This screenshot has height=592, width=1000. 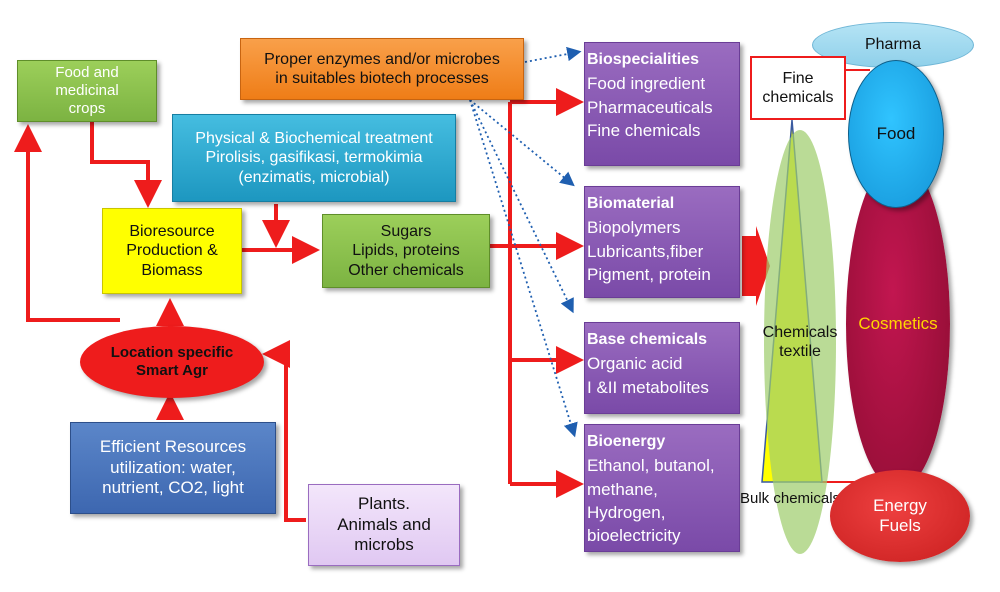 I want to click on cosmetics-label: Cosmetics, so click(x=898, y=323).